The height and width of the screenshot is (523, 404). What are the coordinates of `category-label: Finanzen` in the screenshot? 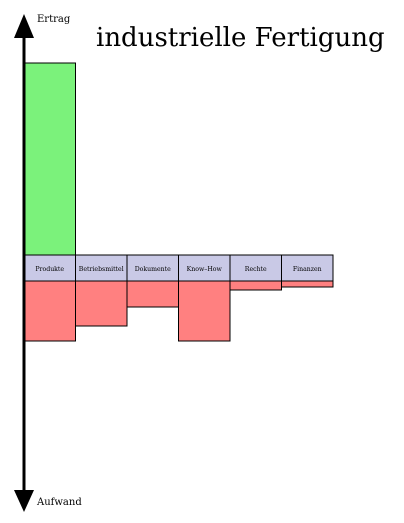 It's located at (307, 269).